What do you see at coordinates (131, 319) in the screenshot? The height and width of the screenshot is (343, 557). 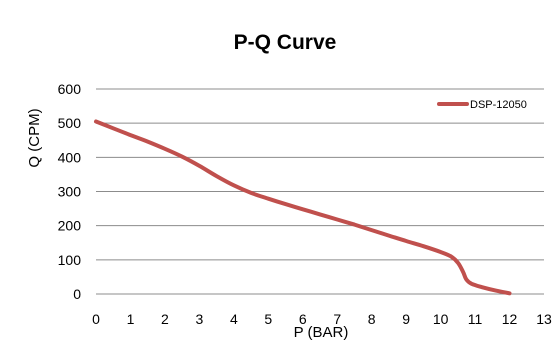 I see `x-tick-label-1: 1` at bounding box center [131, 319].